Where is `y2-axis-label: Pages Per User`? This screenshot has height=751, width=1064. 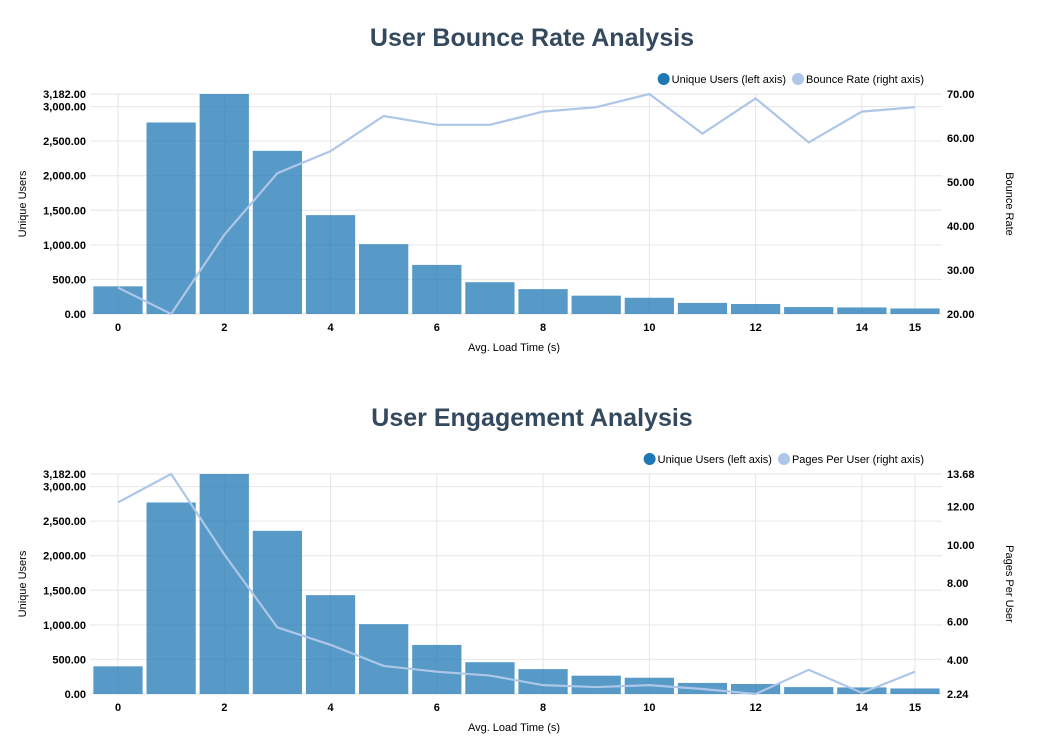 y2-axis-label: Pages Per User is located at coordinates (1009, 584).